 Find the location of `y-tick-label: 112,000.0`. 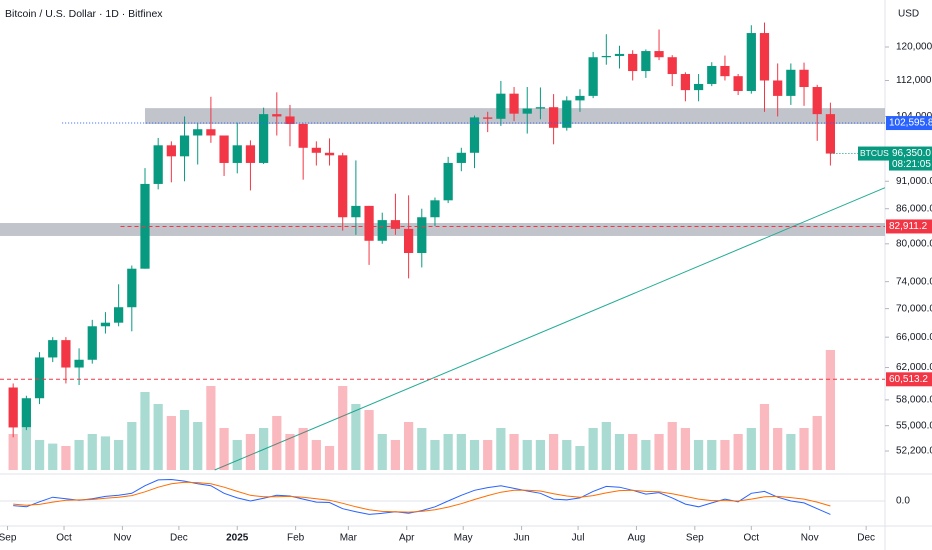

y-tick-label: 112,000.0 is located at coordinates (914, 80).